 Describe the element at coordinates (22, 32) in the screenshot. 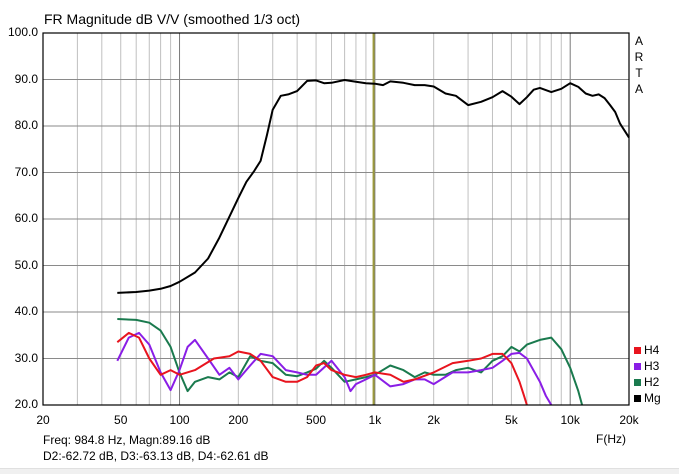

I see `y-tick-label: 100.0` at that location.